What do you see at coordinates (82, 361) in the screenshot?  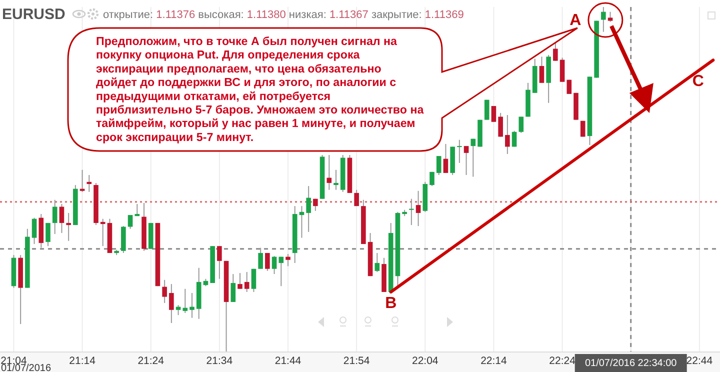 I see `x-tick-label: 21:14` at bounding box center [82, 361].